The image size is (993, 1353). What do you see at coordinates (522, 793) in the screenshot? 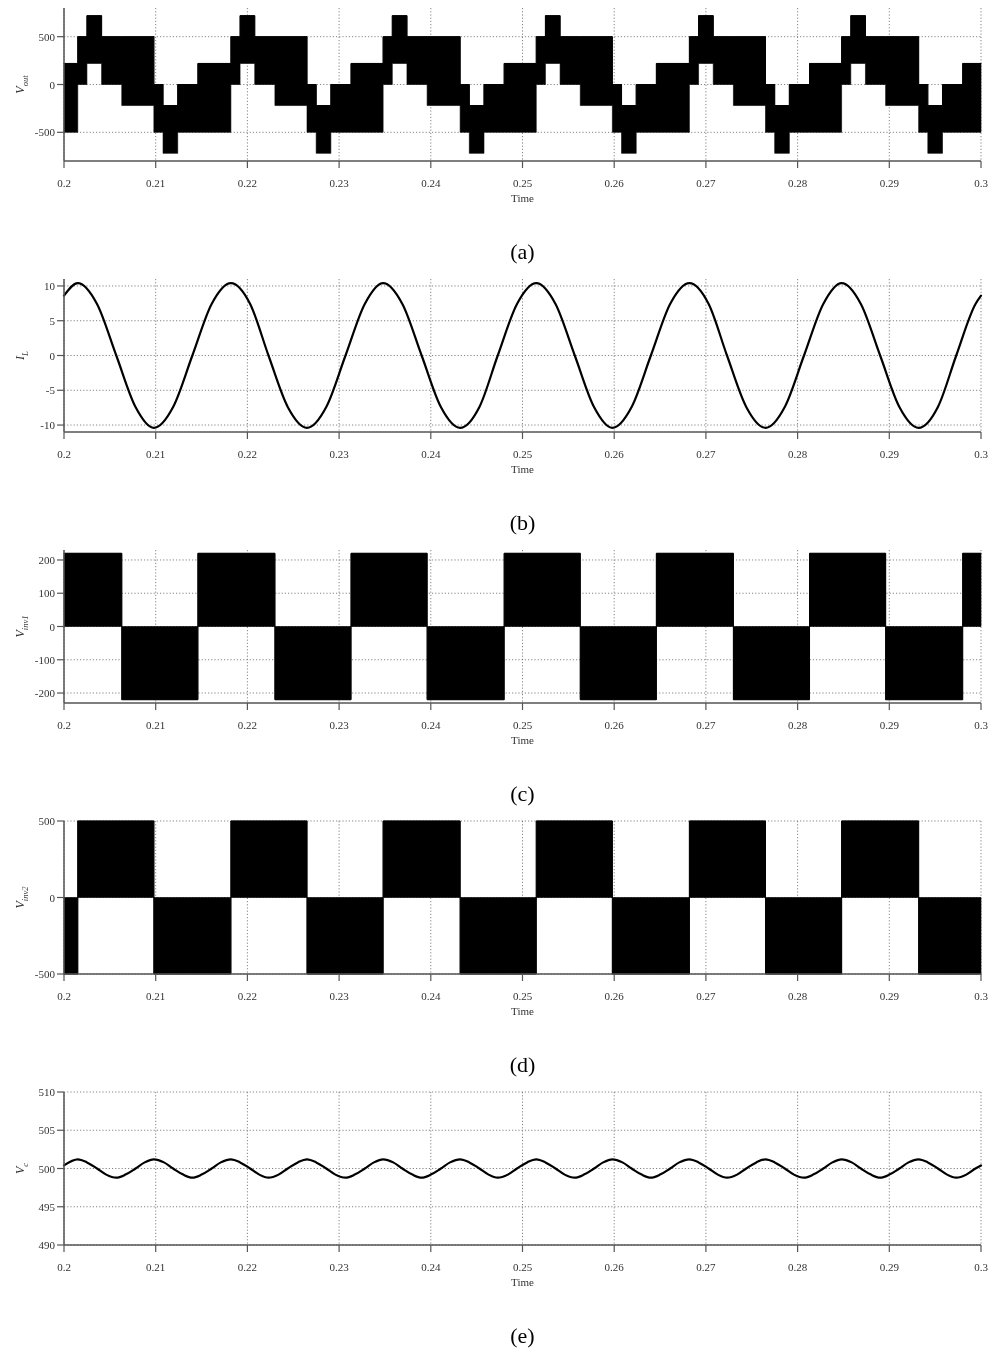
I see `text: (c)` at bounding box center [522, 793].